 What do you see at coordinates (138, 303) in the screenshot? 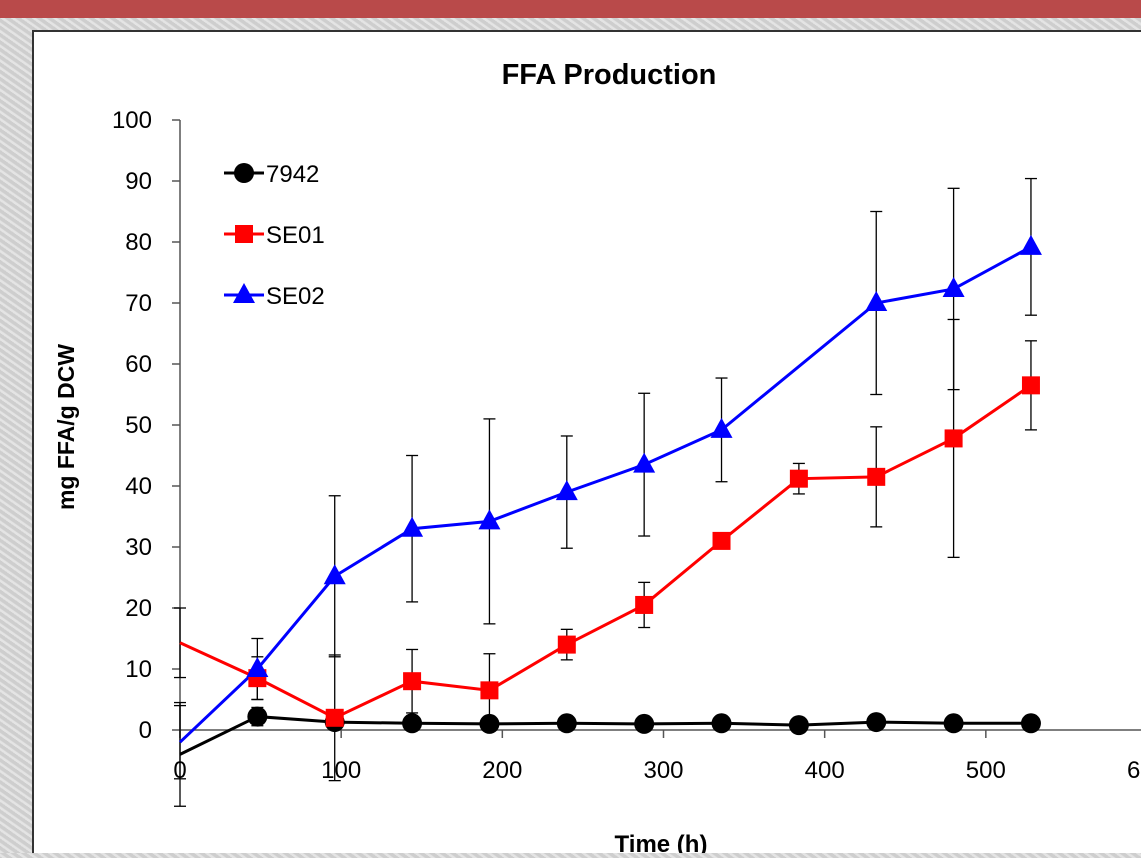
I see `y-tick-label: 70` at bounding box center [138, 303].